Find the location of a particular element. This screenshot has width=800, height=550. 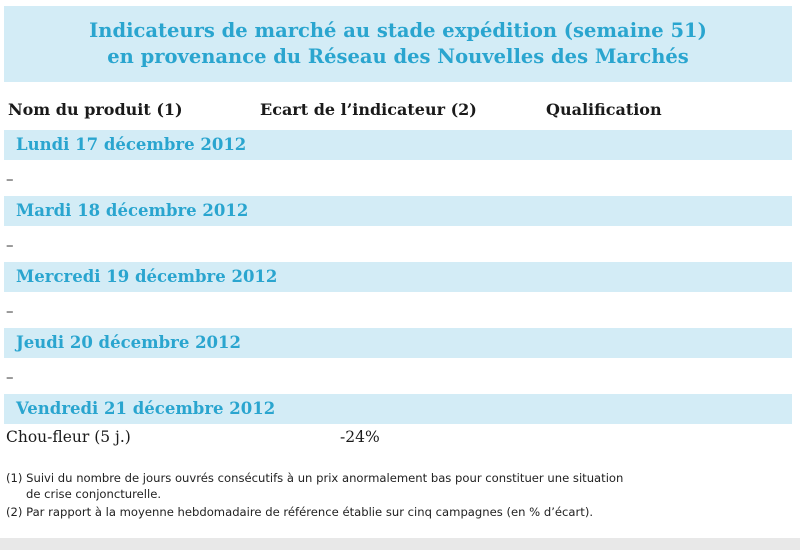

product-name: Chou-fleur (5 j.) is located at coordinates (68, 437).